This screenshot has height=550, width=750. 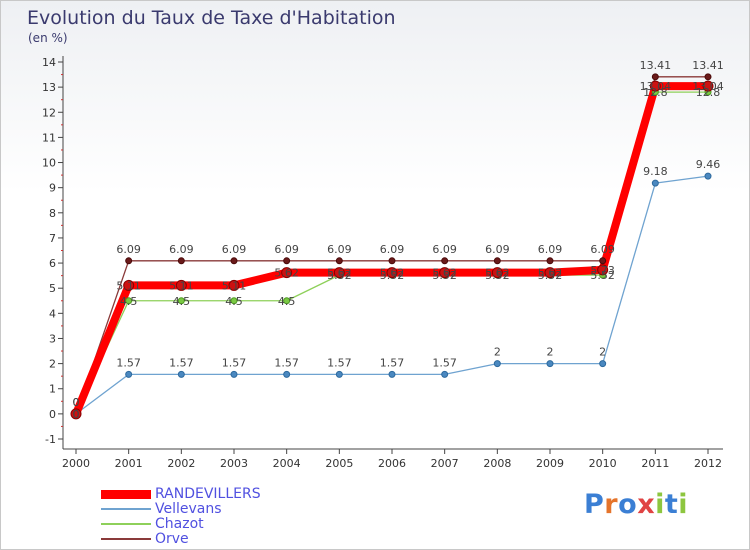 What do you see at coordinates (550, 352) in the screenshot?
I see `data-label-vellevans: 2` at bounding box center [550, 352].